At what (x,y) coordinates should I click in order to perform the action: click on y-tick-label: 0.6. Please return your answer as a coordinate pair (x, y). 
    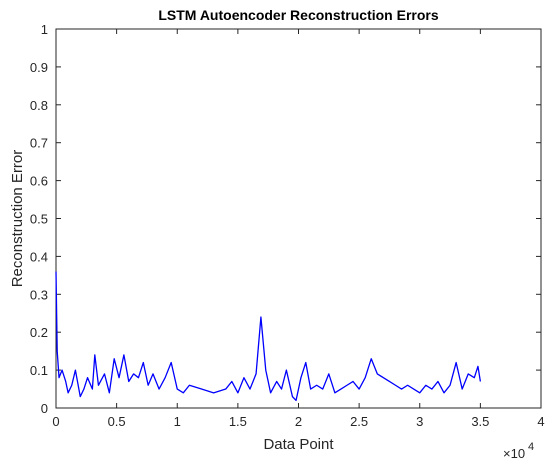
    Looking at the image, I should click on (39, 181).